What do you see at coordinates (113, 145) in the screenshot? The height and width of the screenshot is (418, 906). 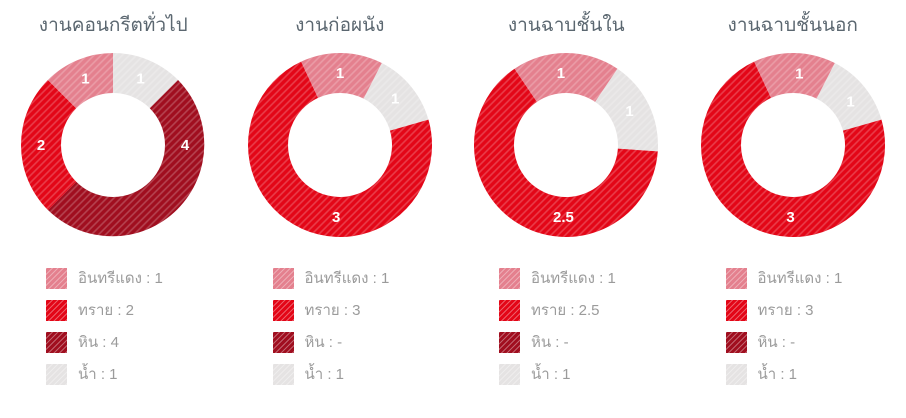 I see `donut-chart: 1 4 2 1` at bounding box center [113, 145].